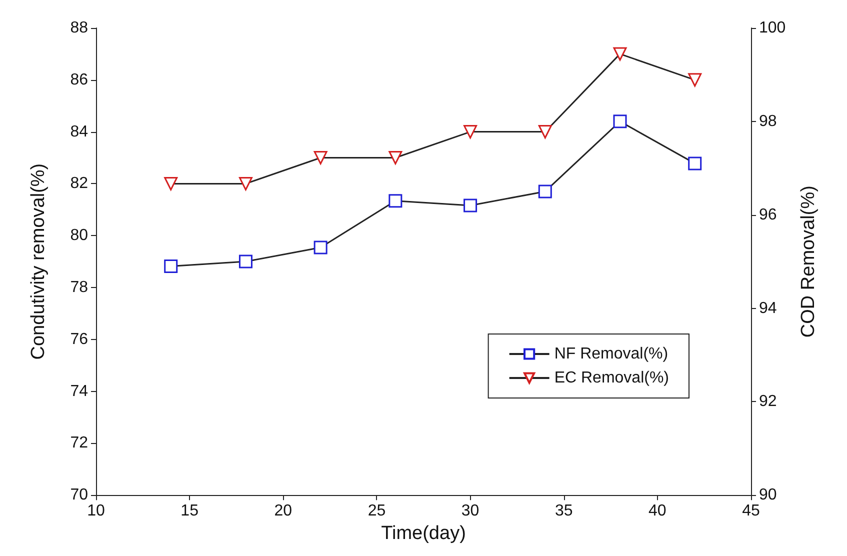  I want to click on y-tick-label: 78, so click(79, 287).